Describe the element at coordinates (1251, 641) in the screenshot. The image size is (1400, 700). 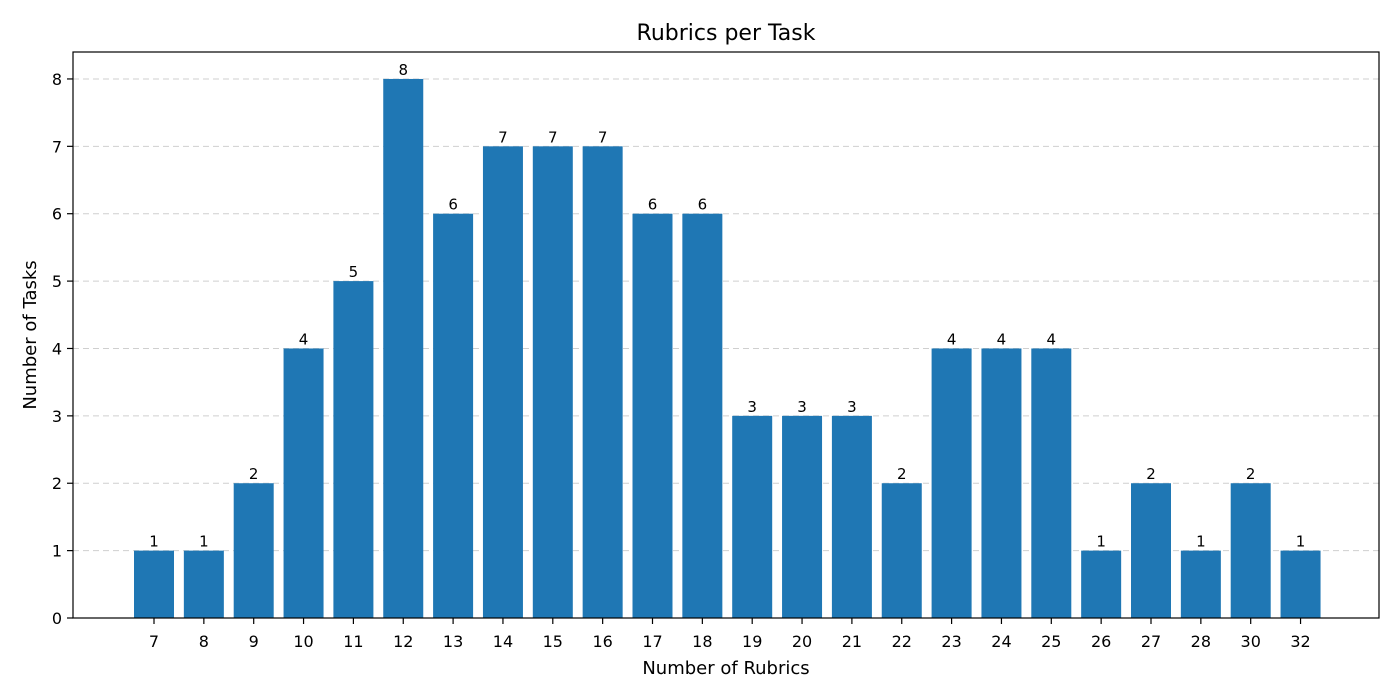
I see `x-tick-label: 30` at that location.